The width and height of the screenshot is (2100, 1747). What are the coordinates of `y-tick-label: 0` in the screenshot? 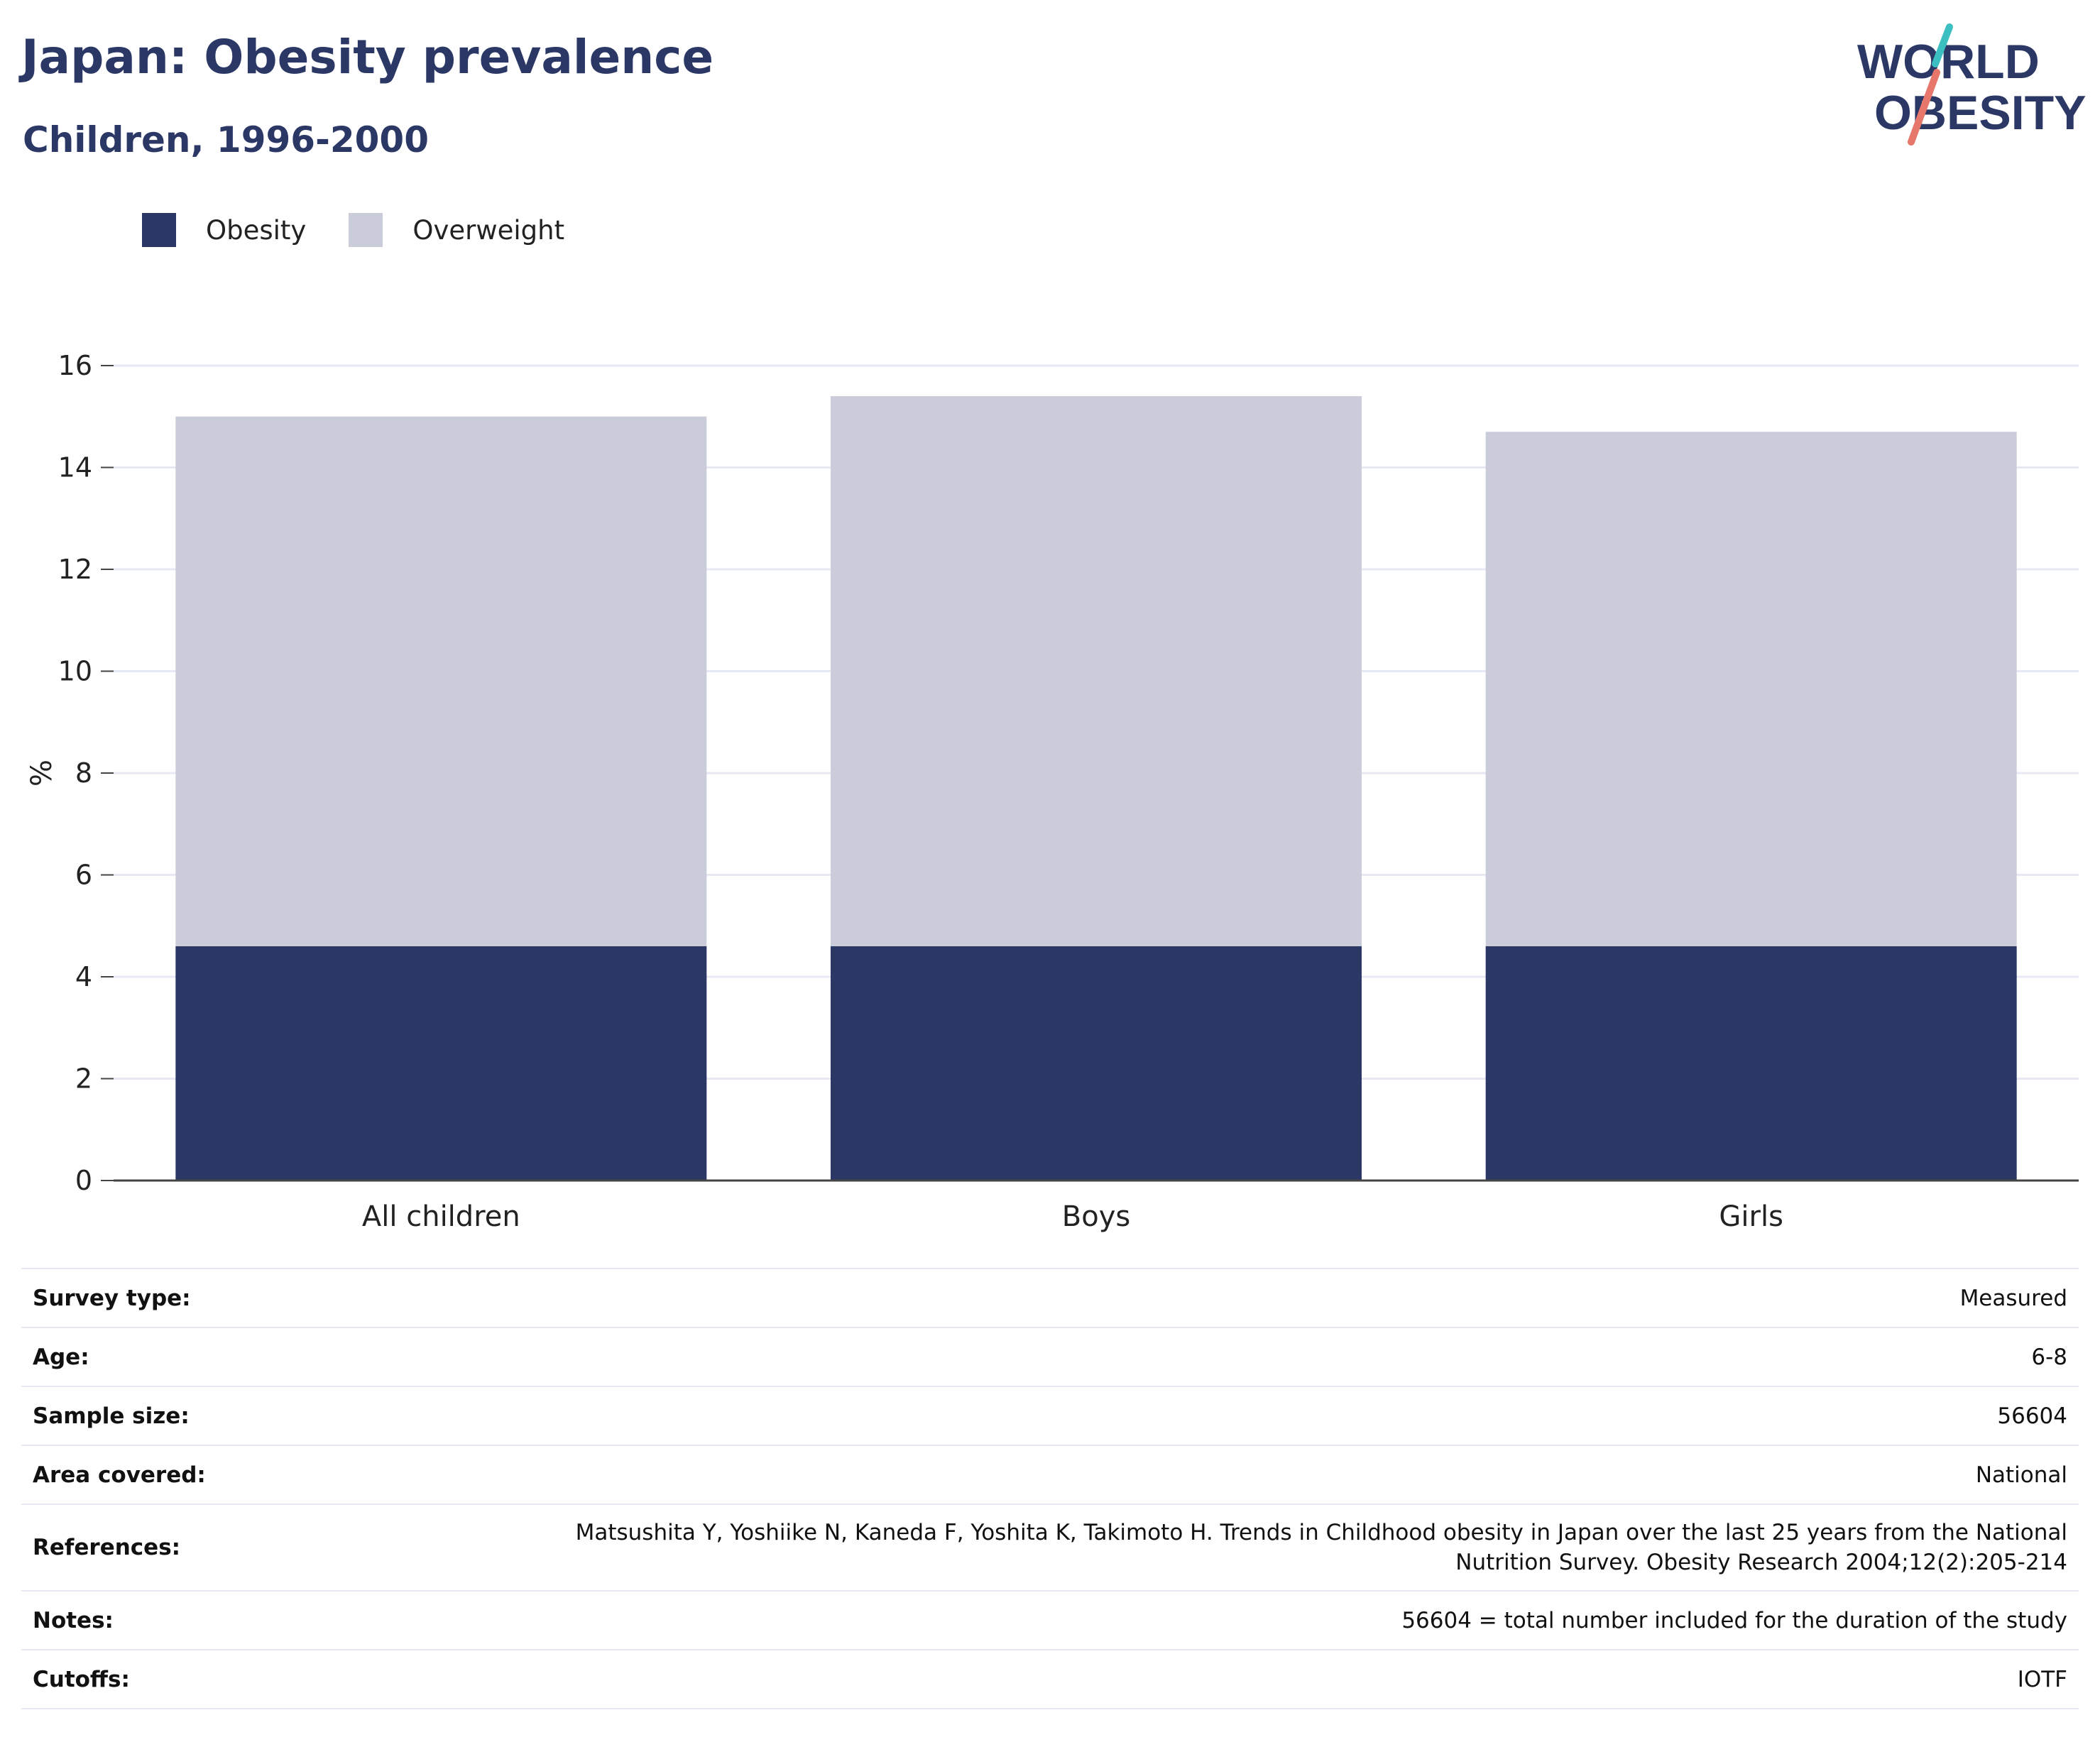 It's located at (83, 1180).